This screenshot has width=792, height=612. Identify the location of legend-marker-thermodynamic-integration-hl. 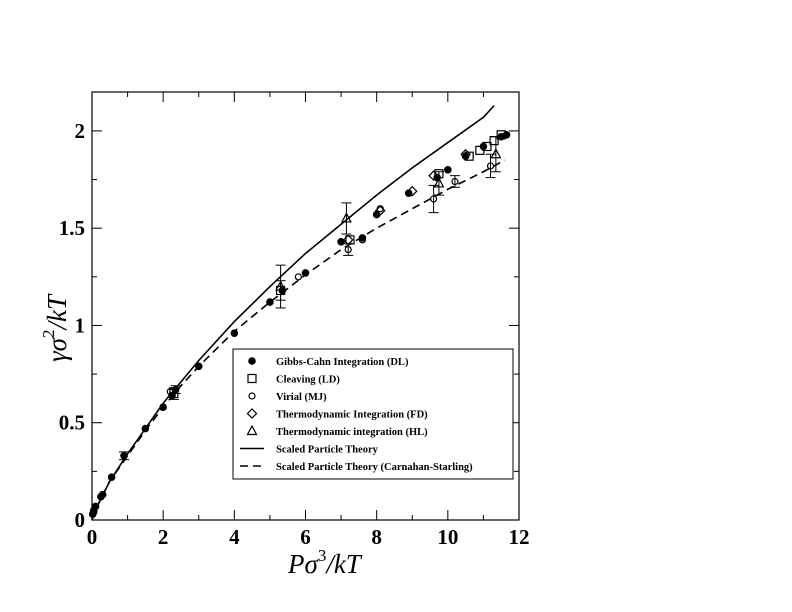
(252, 430).